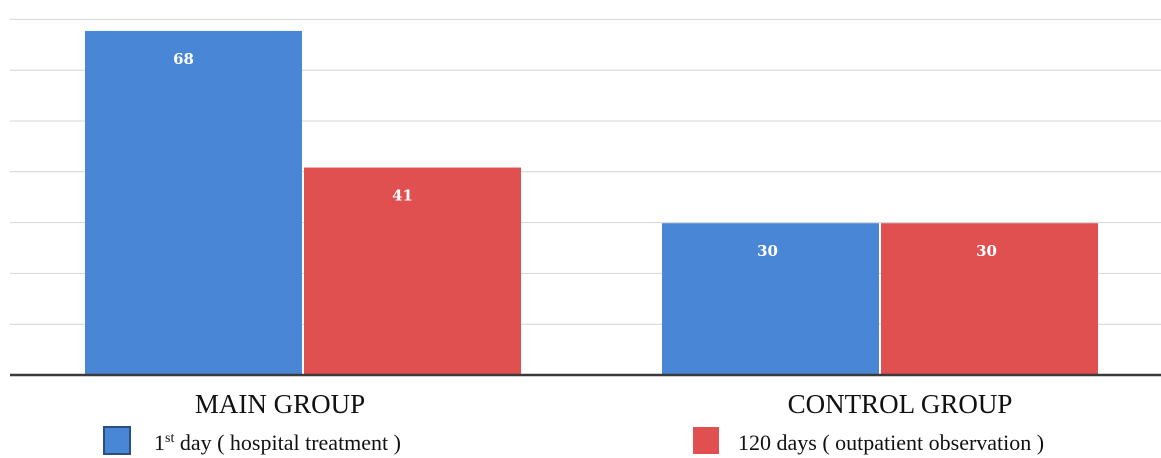  Describe the element at coordinates (891, 442) in the screenshot. I see `legend-label: 120 days ( outpatient observation )` at that location.